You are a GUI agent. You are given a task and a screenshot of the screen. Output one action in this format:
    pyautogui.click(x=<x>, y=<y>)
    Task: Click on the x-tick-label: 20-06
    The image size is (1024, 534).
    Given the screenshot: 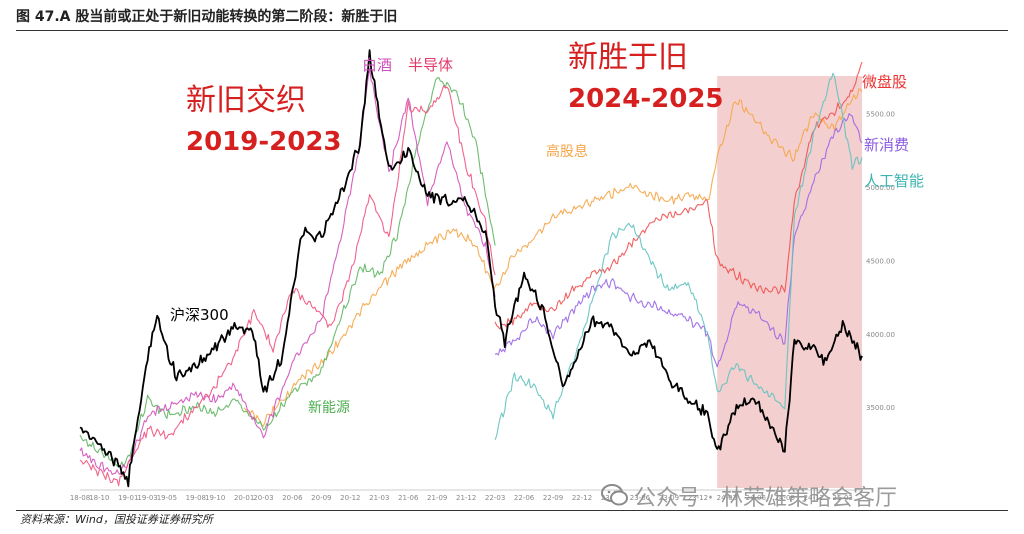 What is the action you would take?
    pyautogui.click(x=292, y=498)
    